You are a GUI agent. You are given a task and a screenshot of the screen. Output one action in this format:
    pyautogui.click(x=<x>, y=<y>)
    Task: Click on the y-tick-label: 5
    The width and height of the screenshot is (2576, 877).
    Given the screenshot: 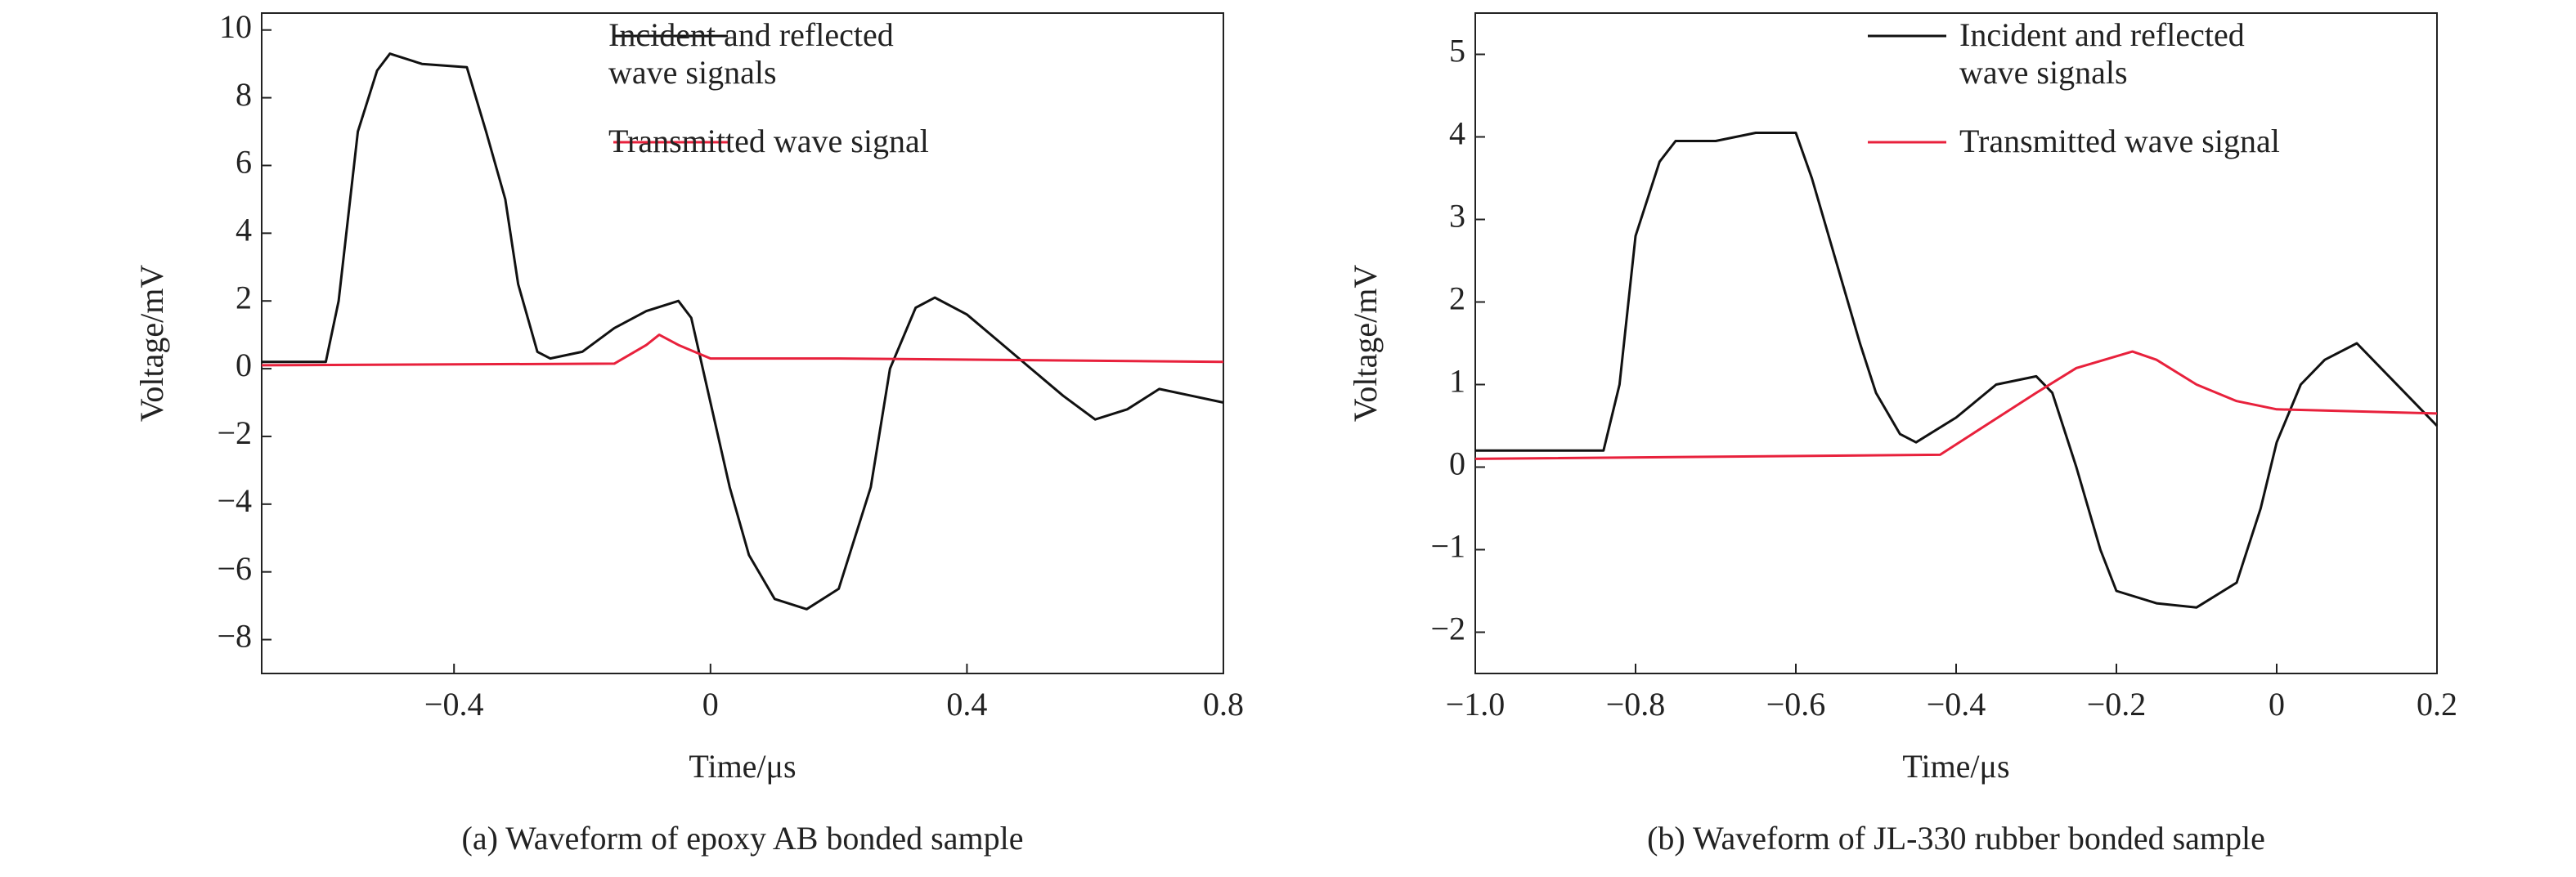 What is the action you would take?
    pyautogui.click(x=1457, y=51)
    